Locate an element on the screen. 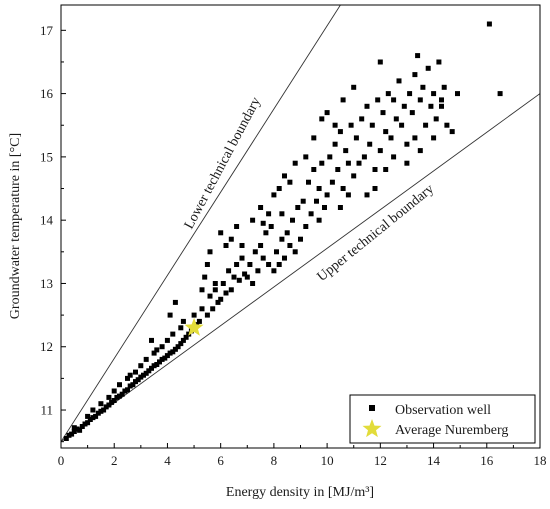  x-tick-label: 2 is located at coordinates (114, 460).